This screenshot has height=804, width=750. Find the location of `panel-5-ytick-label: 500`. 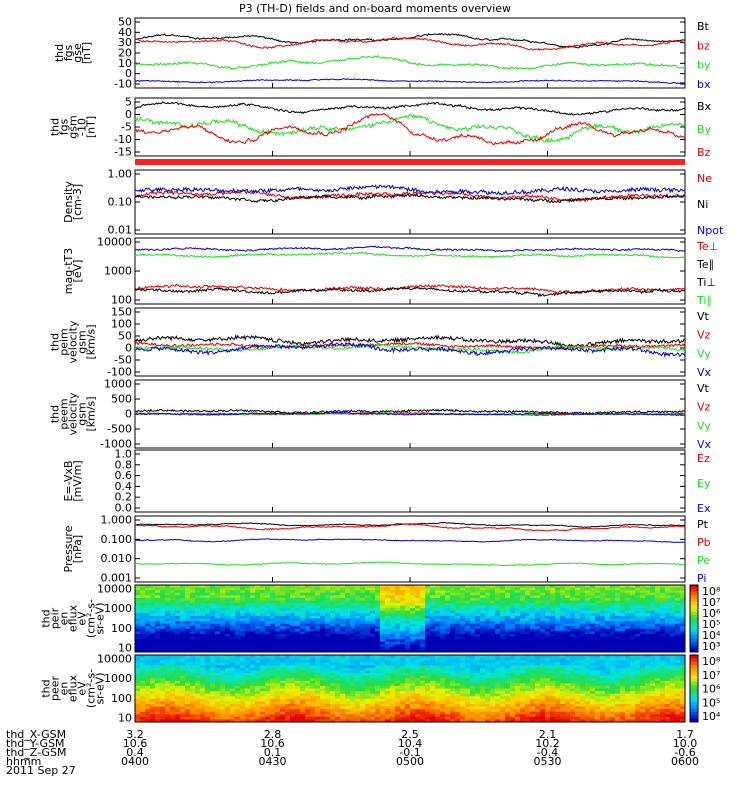

panel-5-ytick-label: 500 is located at coordinates (121, 399).